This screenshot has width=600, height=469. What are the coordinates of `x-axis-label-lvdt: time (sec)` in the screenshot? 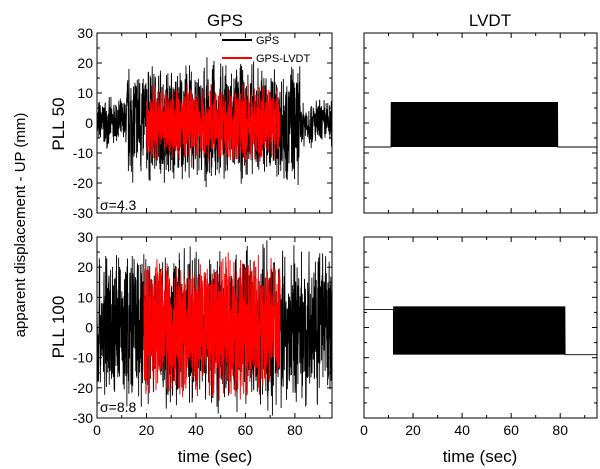 It's located at (480, 456).